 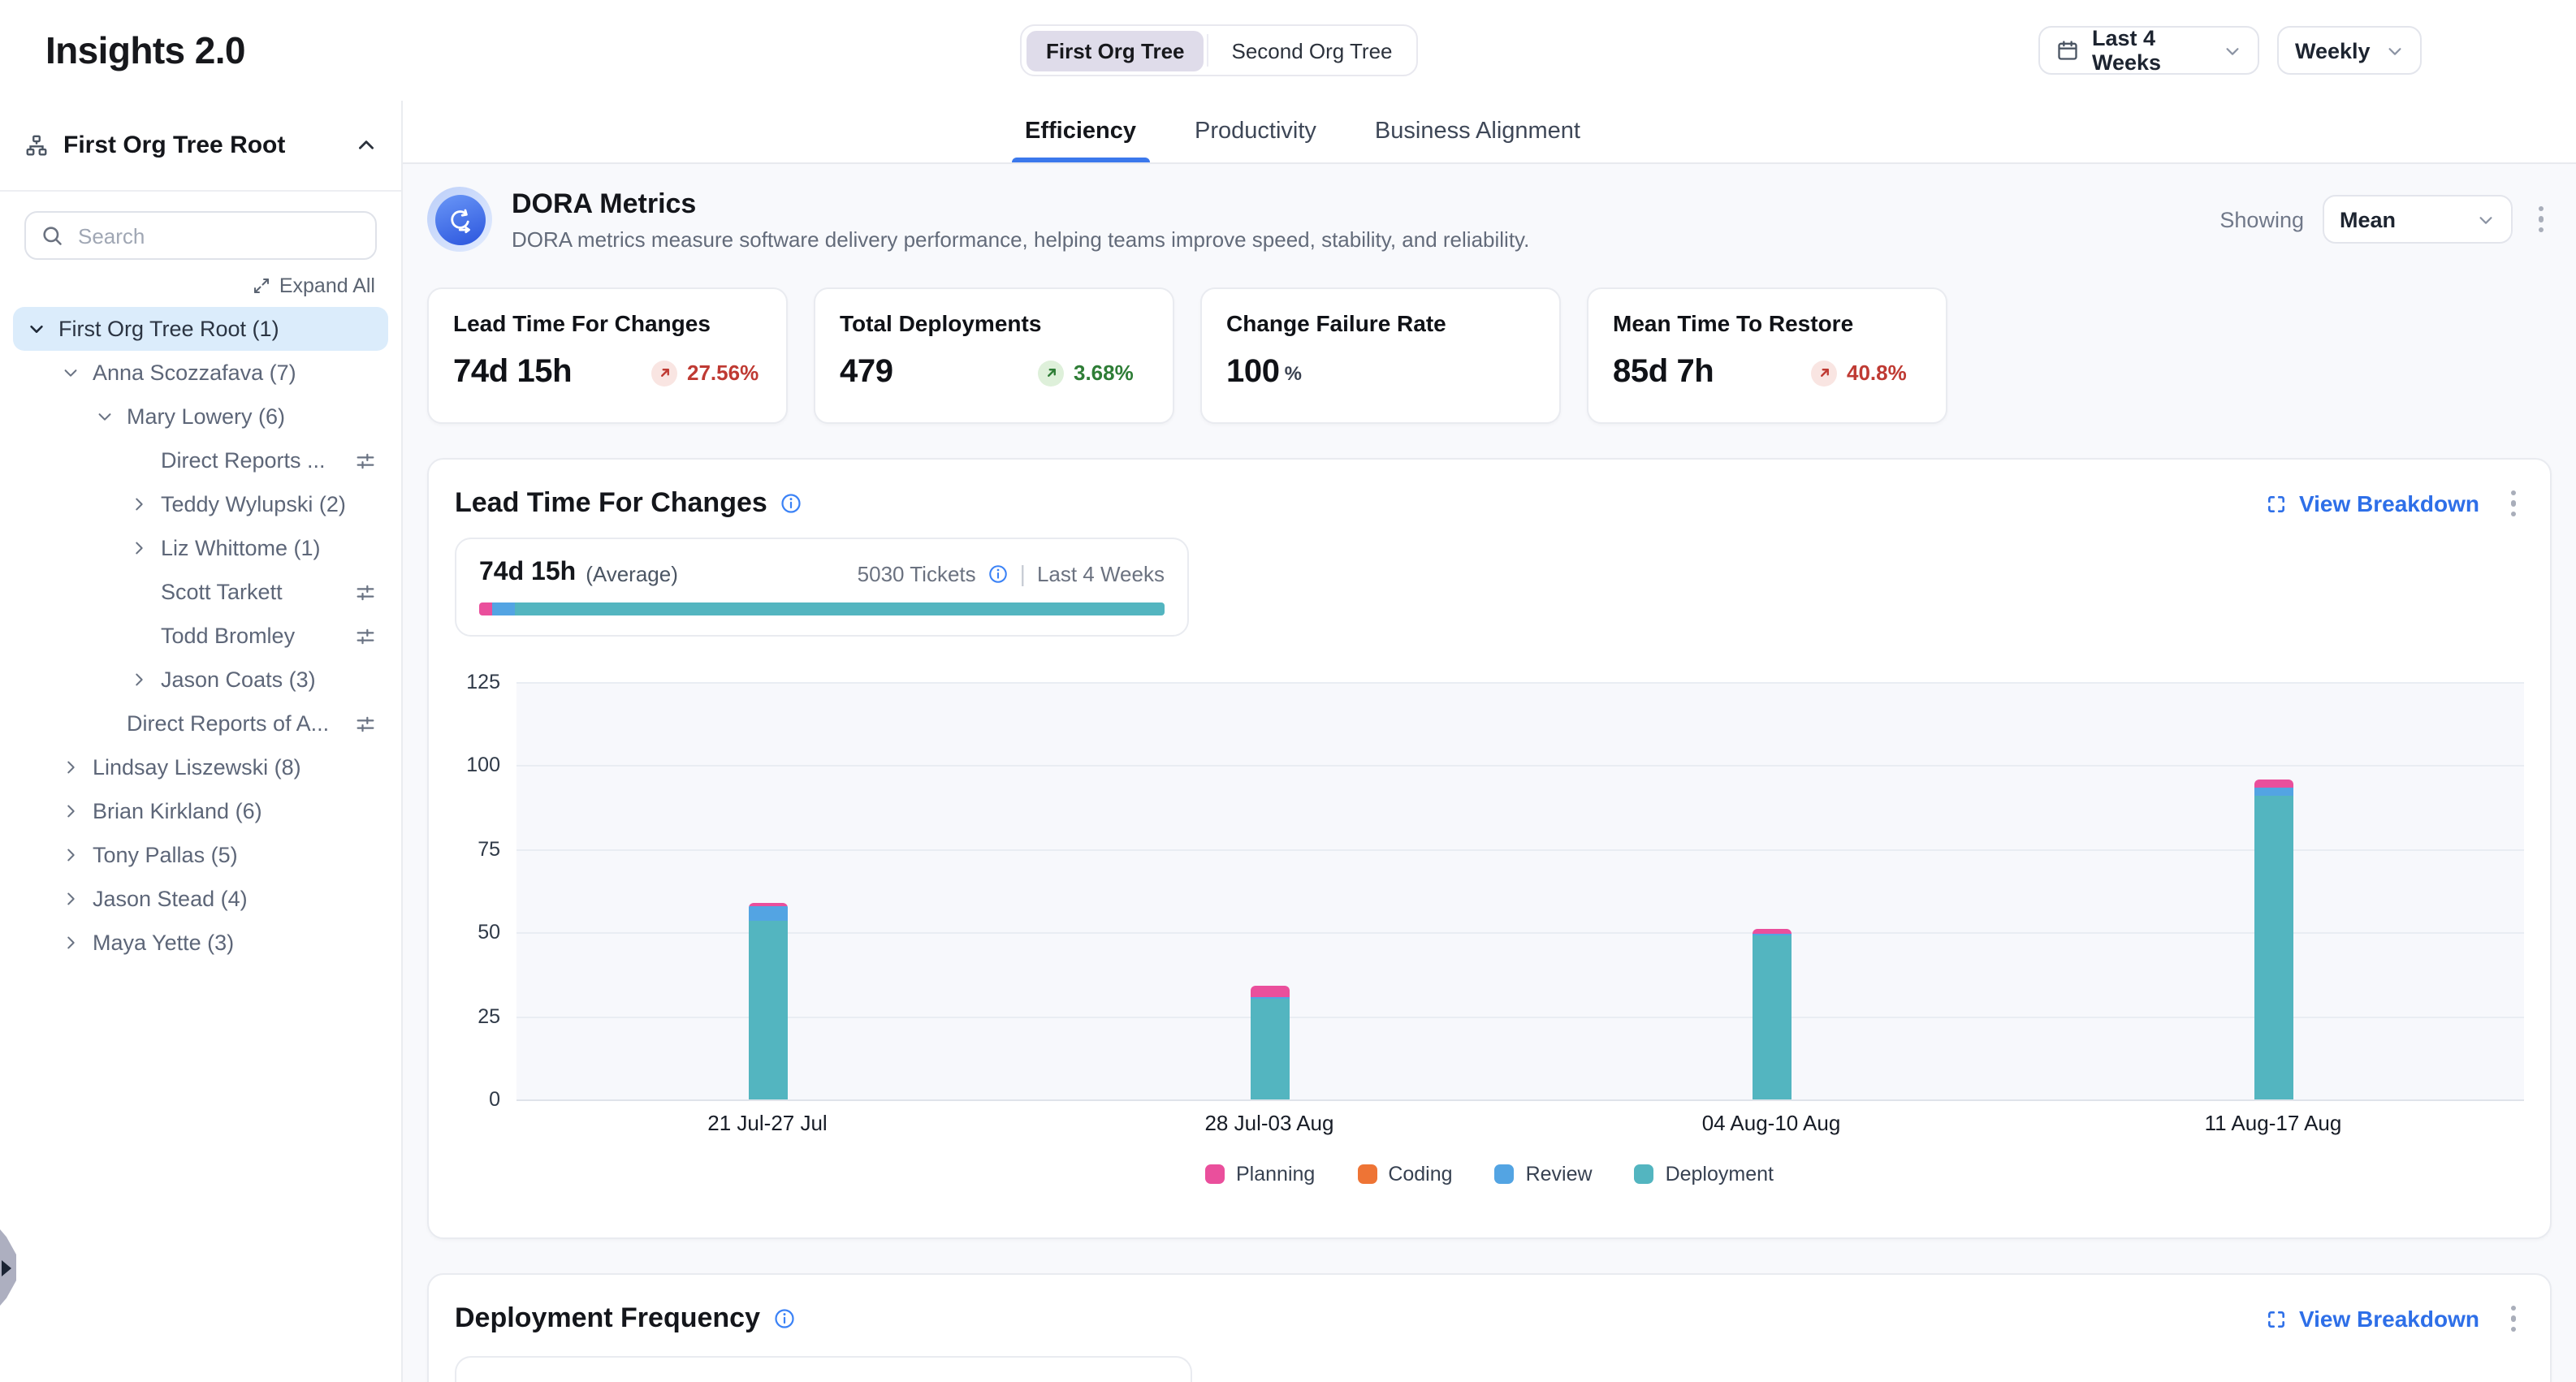 What do you see at coordinates (1477, 132) in the screenshot?
I see `tab-business-alignment: Business Alignment` at bounding box center [1477, 132].